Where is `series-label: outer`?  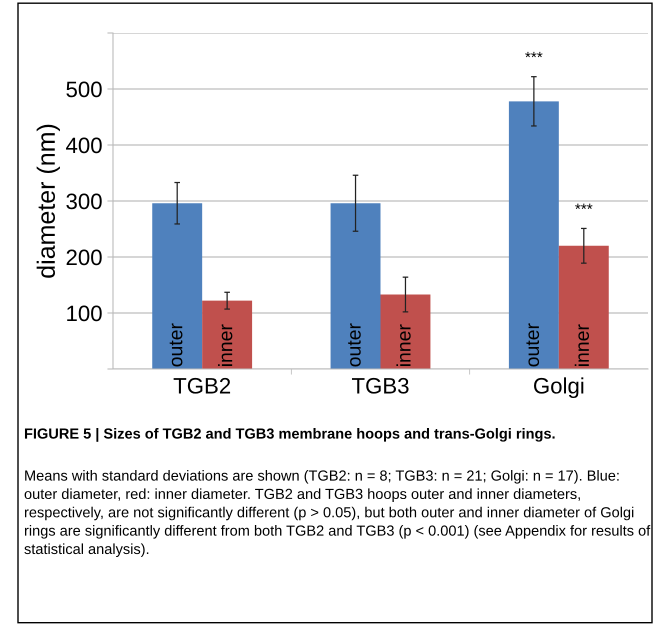
series-label: outer is located at coordinates (176, 345).